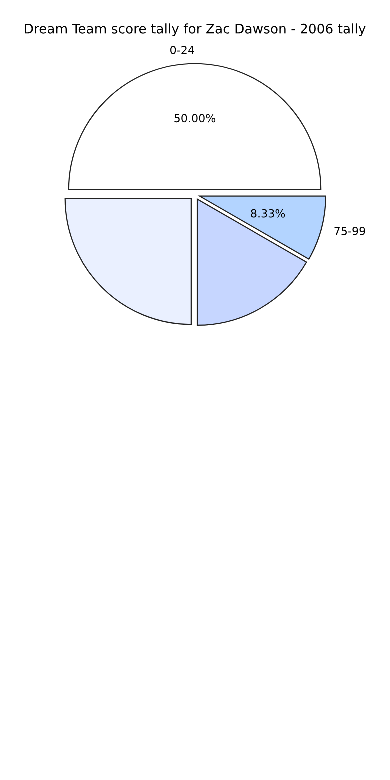 This screenshot has height=780, width=390. Describe the element at coordinates (350, 231) in the screenshot. I see `slice-label: 75-99` at that location.